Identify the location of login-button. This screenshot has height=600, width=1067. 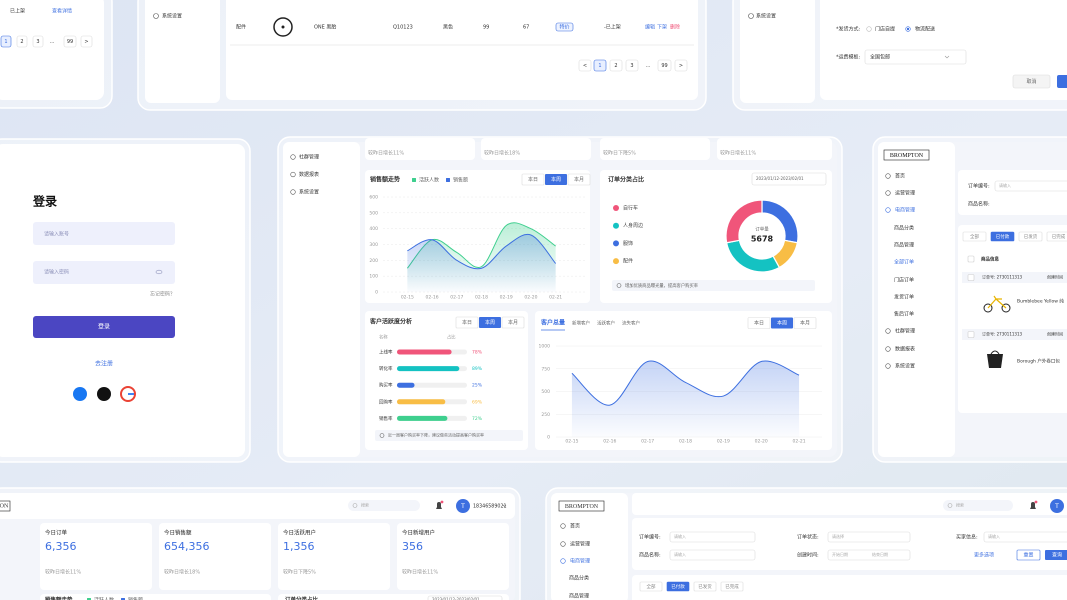
(104, 327).